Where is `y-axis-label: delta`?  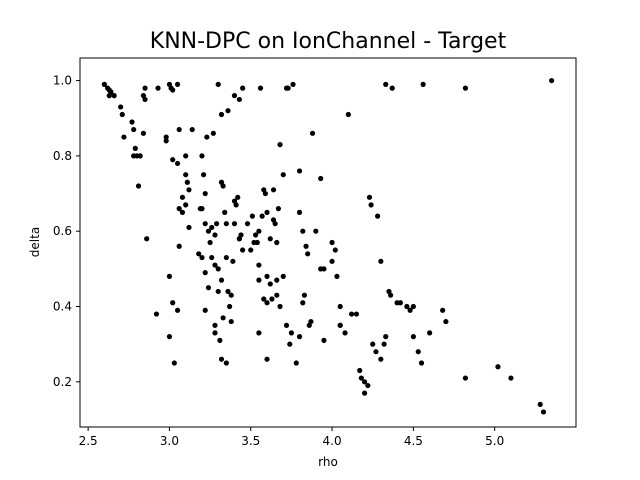 y-axis-label: delta is located at coordinates (35, 242).